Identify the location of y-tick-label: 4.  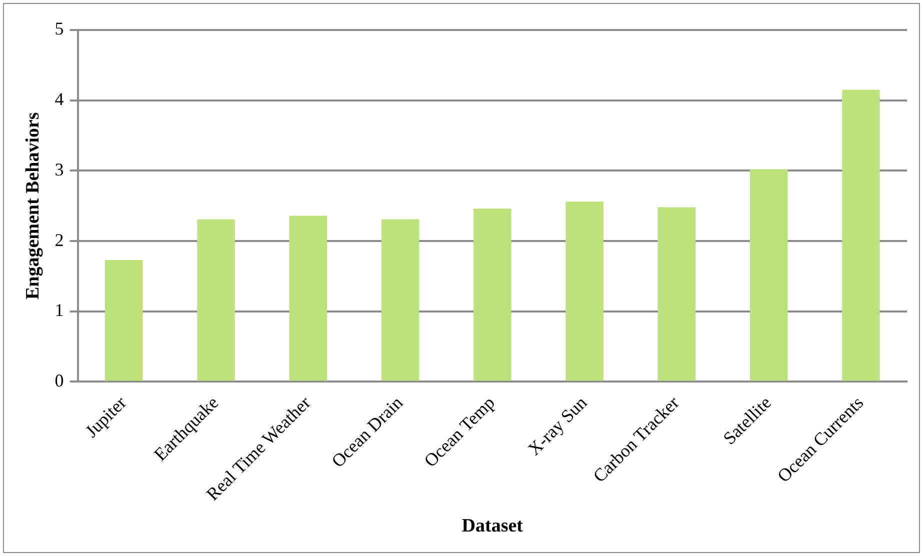
(59, 99).